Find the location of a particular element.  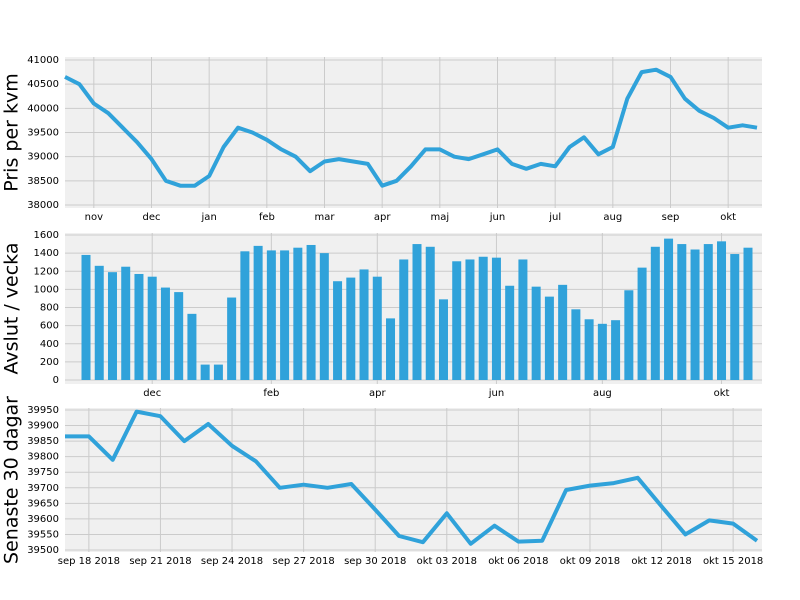

y-tick-label: 39950 is located at coordinates (43, 410).